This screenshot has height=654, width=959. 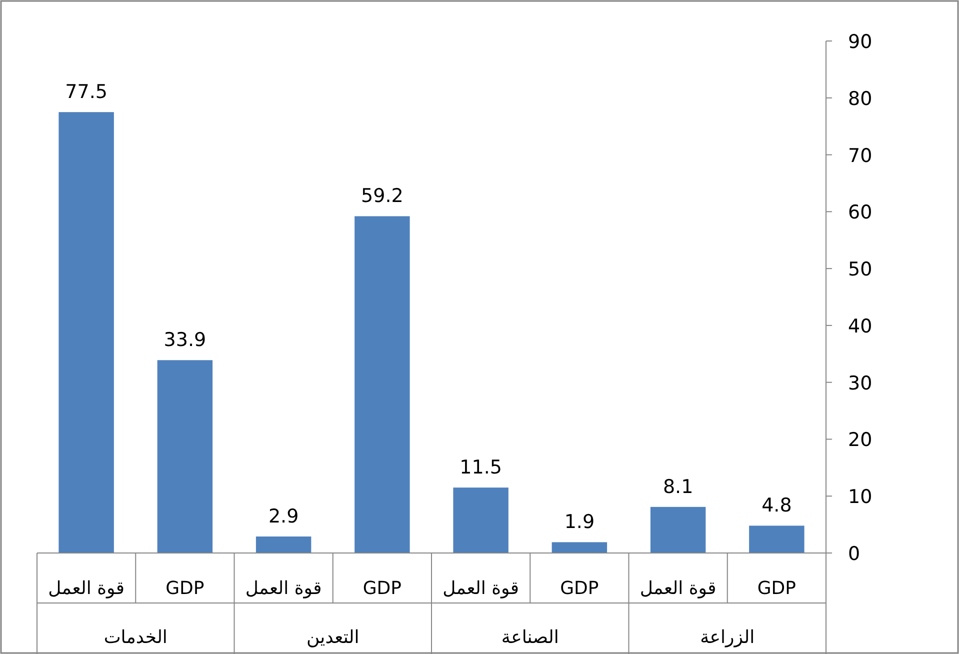 I want to click on data-label: 8.1, so click(x=678, y=487).